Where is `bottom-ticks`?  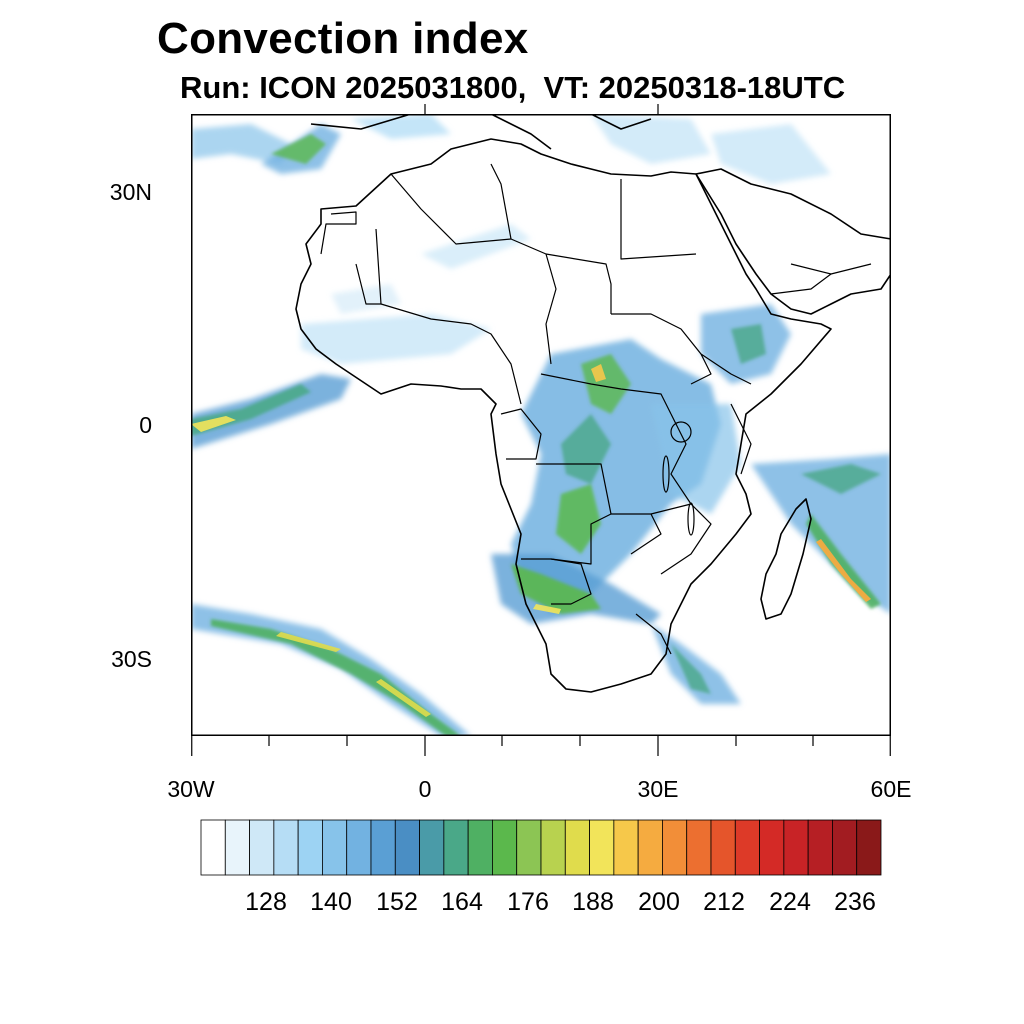 bottom-ticks is located at coordinates (541, 746).